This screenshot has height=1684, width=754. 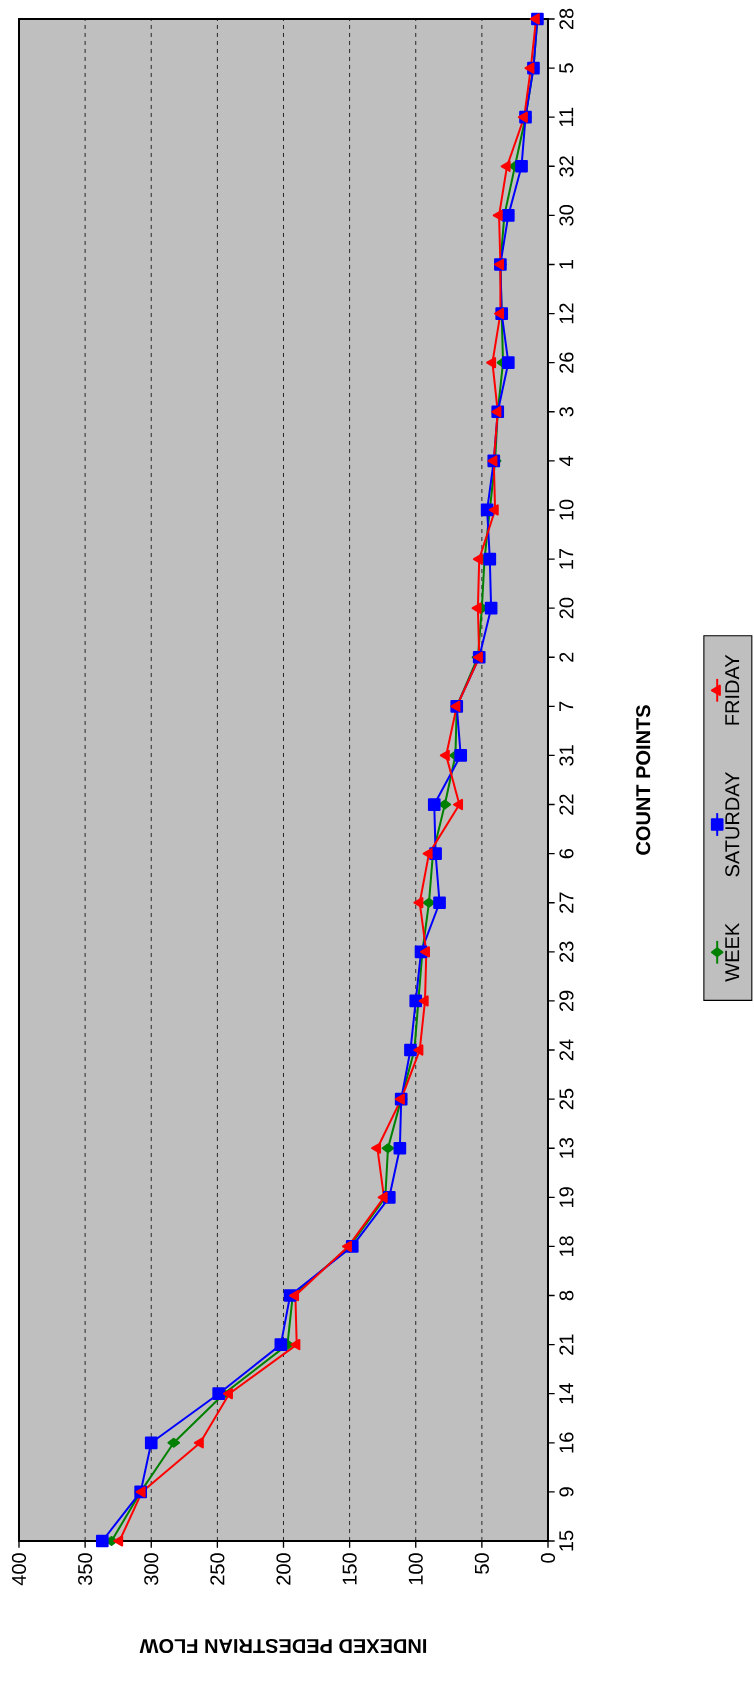 What do you see at coordinates (415, 1569) in the screenshot?
I see `x-tick-label: 100` at bounding box center [415, 1569].